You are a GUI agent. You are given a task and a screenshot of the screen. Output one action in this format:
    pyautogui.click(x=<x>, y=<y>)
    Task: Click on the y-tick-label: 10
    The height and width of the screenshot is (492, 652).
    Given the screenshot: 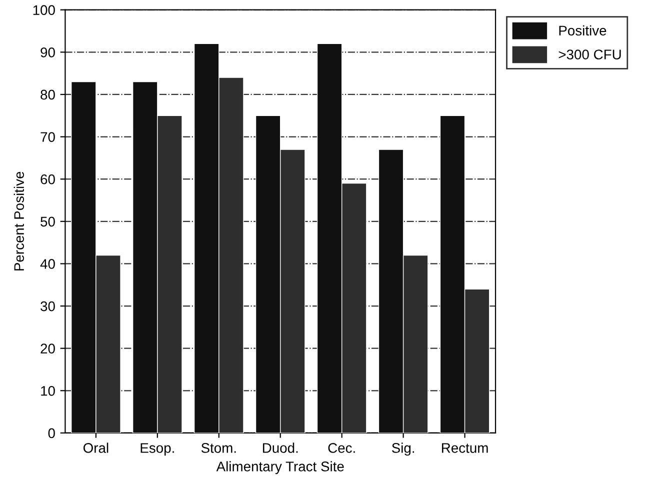 What is the action you would take?
    pyautogui.click(x=48, y=391)
    